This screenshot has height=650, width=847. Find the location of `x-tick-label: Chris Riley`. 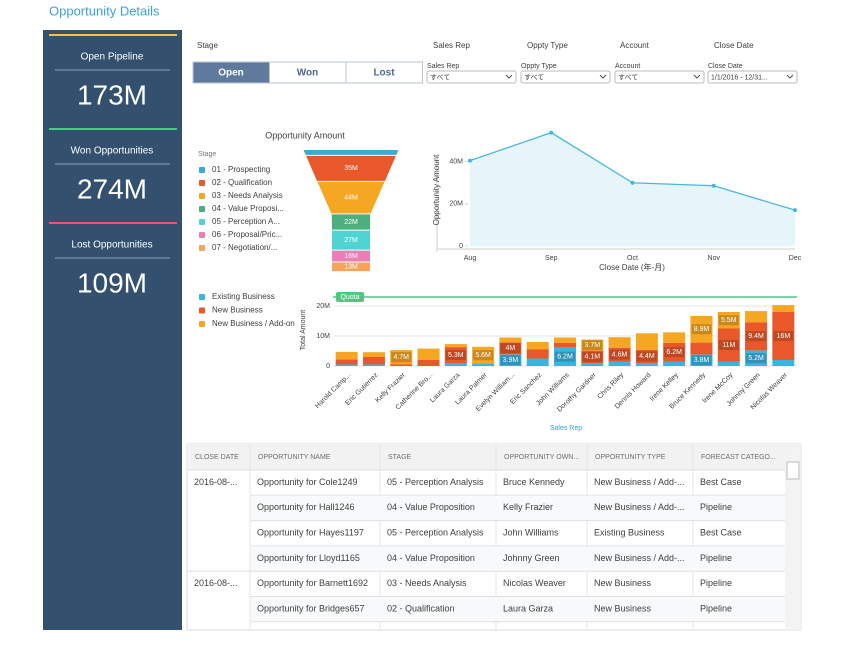

x-tick-label: Chris Riley is located at coordinates (610, 385).